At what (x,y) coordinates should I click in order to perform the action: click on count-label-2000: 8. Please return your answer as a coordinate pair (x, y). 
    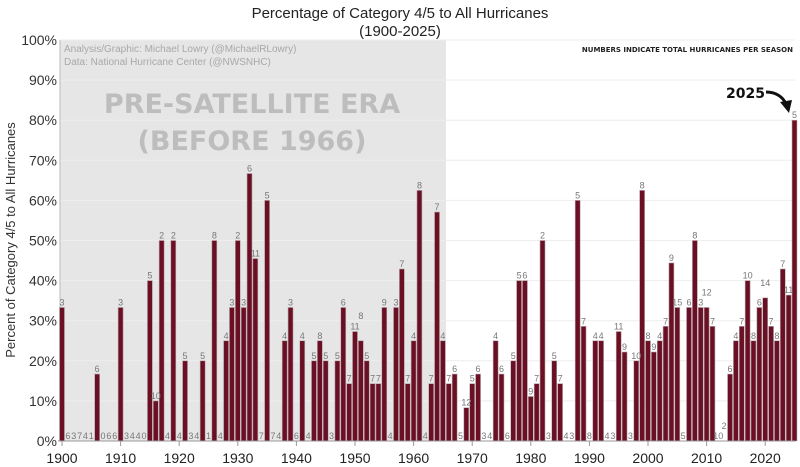
    Looking at the image, I should click on (647, 336).